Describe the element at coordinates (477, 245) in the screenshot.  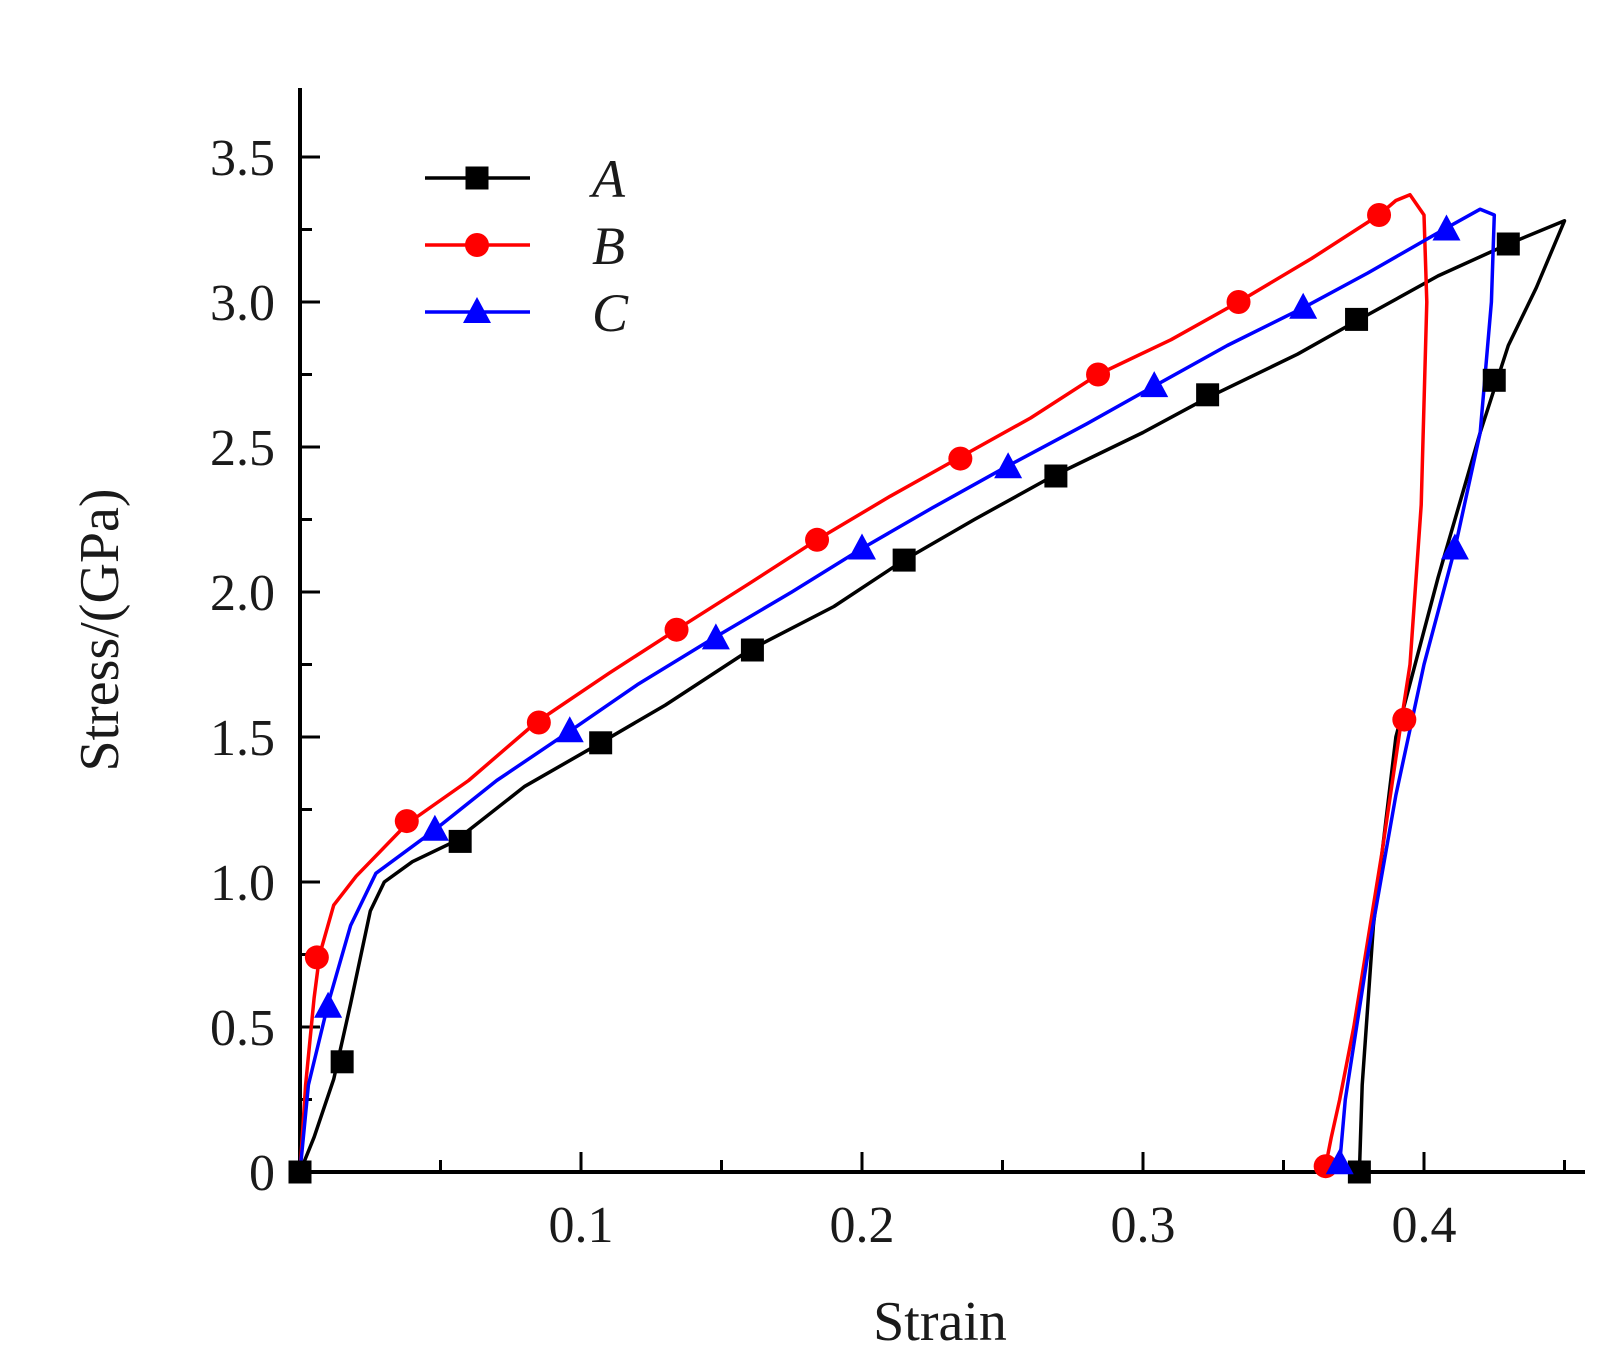
I see `legend-marker-b` at that location.